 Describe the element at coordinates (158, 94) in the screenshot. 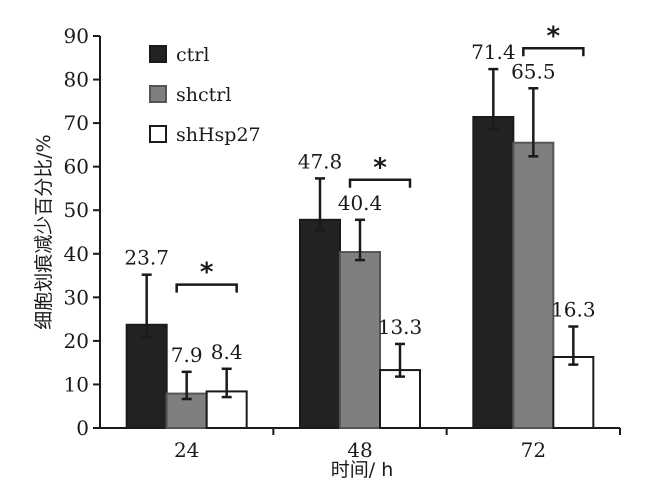

I see `legend-swatch-shctrl` at that location.